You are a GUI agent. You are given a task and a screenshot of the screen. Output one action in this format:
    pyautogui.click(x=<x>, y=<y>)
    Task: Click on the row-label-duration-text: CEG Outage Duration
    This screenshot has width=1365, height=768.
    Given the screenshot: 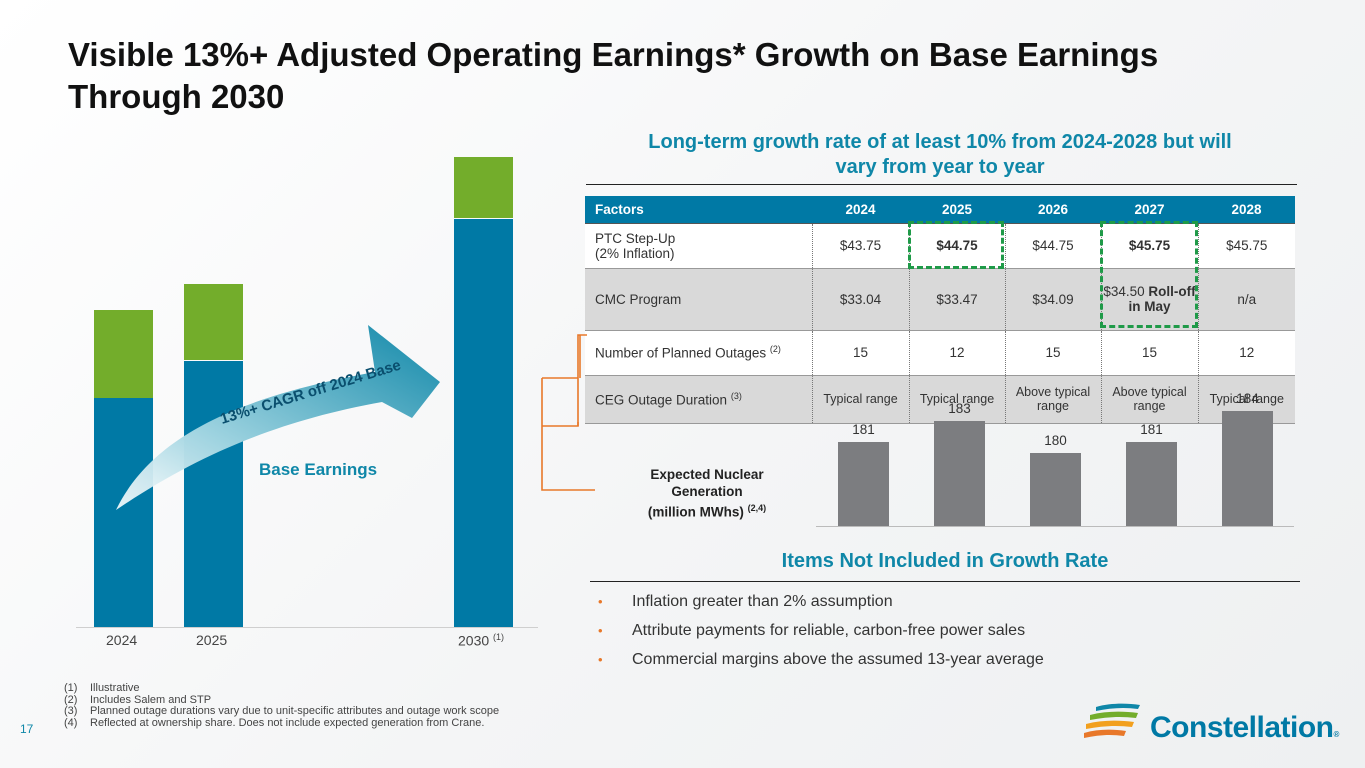 What is the action you would take?
    pyautogui.click(x=661, y=400)
    